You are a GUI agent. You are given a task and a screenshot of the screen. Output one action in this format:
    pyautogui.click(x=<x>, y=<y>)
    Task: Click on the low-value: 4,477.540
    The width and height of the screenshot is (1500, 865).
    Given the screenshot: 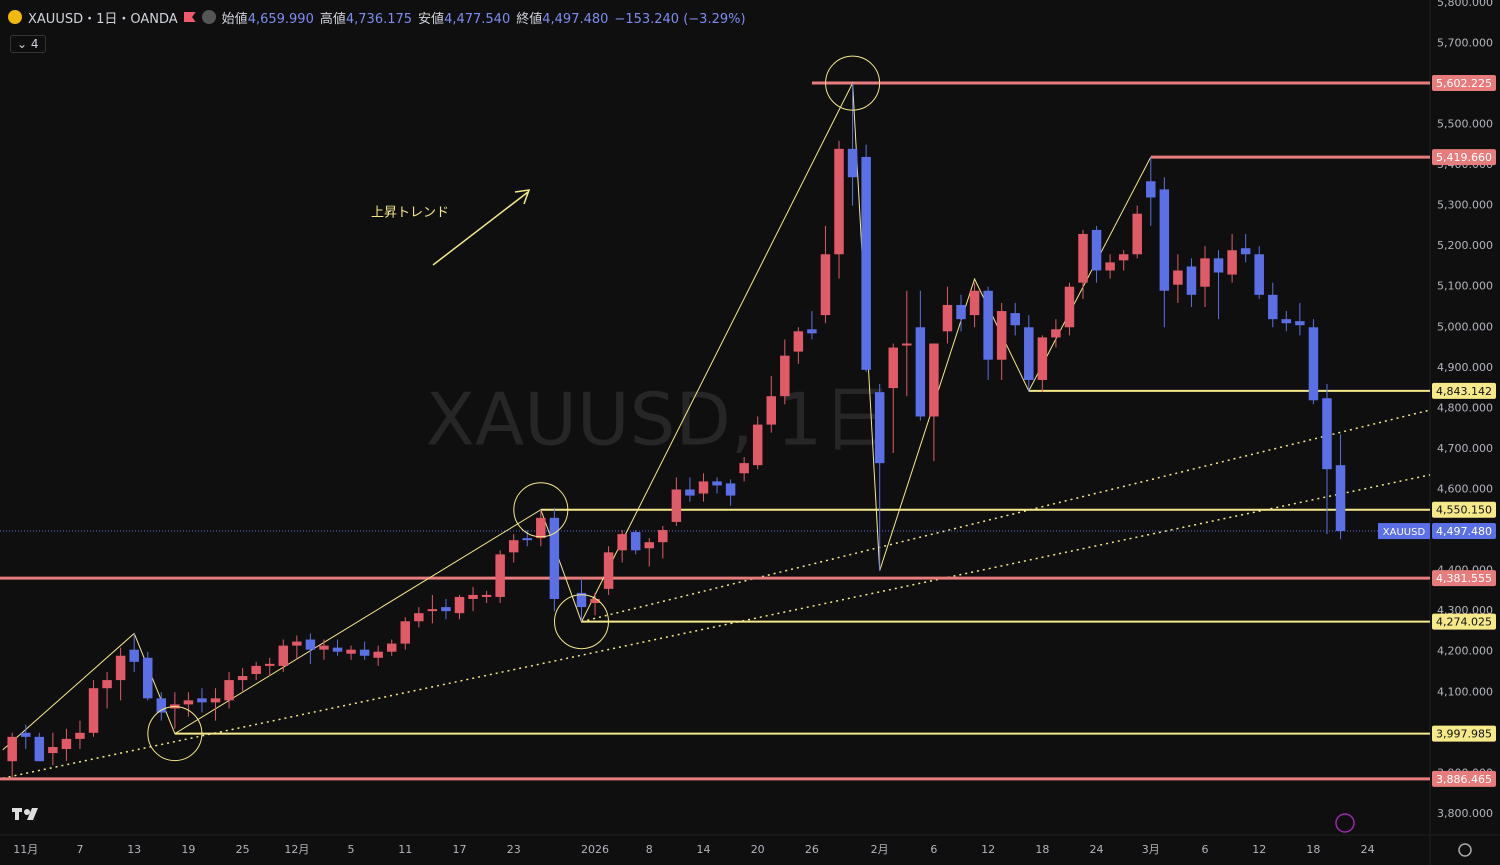 What is the action you would take?
    pyautogui.click(x=477, y=19)
    